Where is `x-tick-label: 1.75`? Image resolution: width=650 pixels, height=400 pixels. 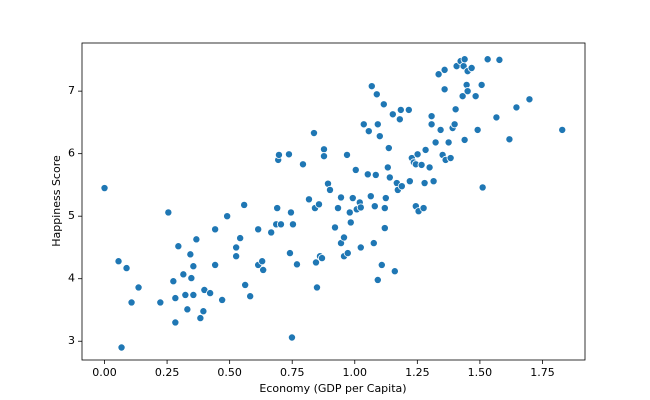
x-tick-label: 1.75 is located at coordinates (542, 372).